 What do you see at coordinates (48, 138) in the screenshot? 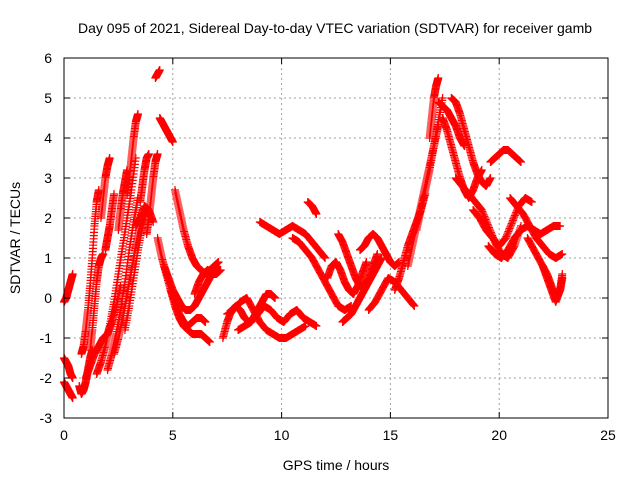
I see `y-tick-label: 4` at bounding box center [48, 138].